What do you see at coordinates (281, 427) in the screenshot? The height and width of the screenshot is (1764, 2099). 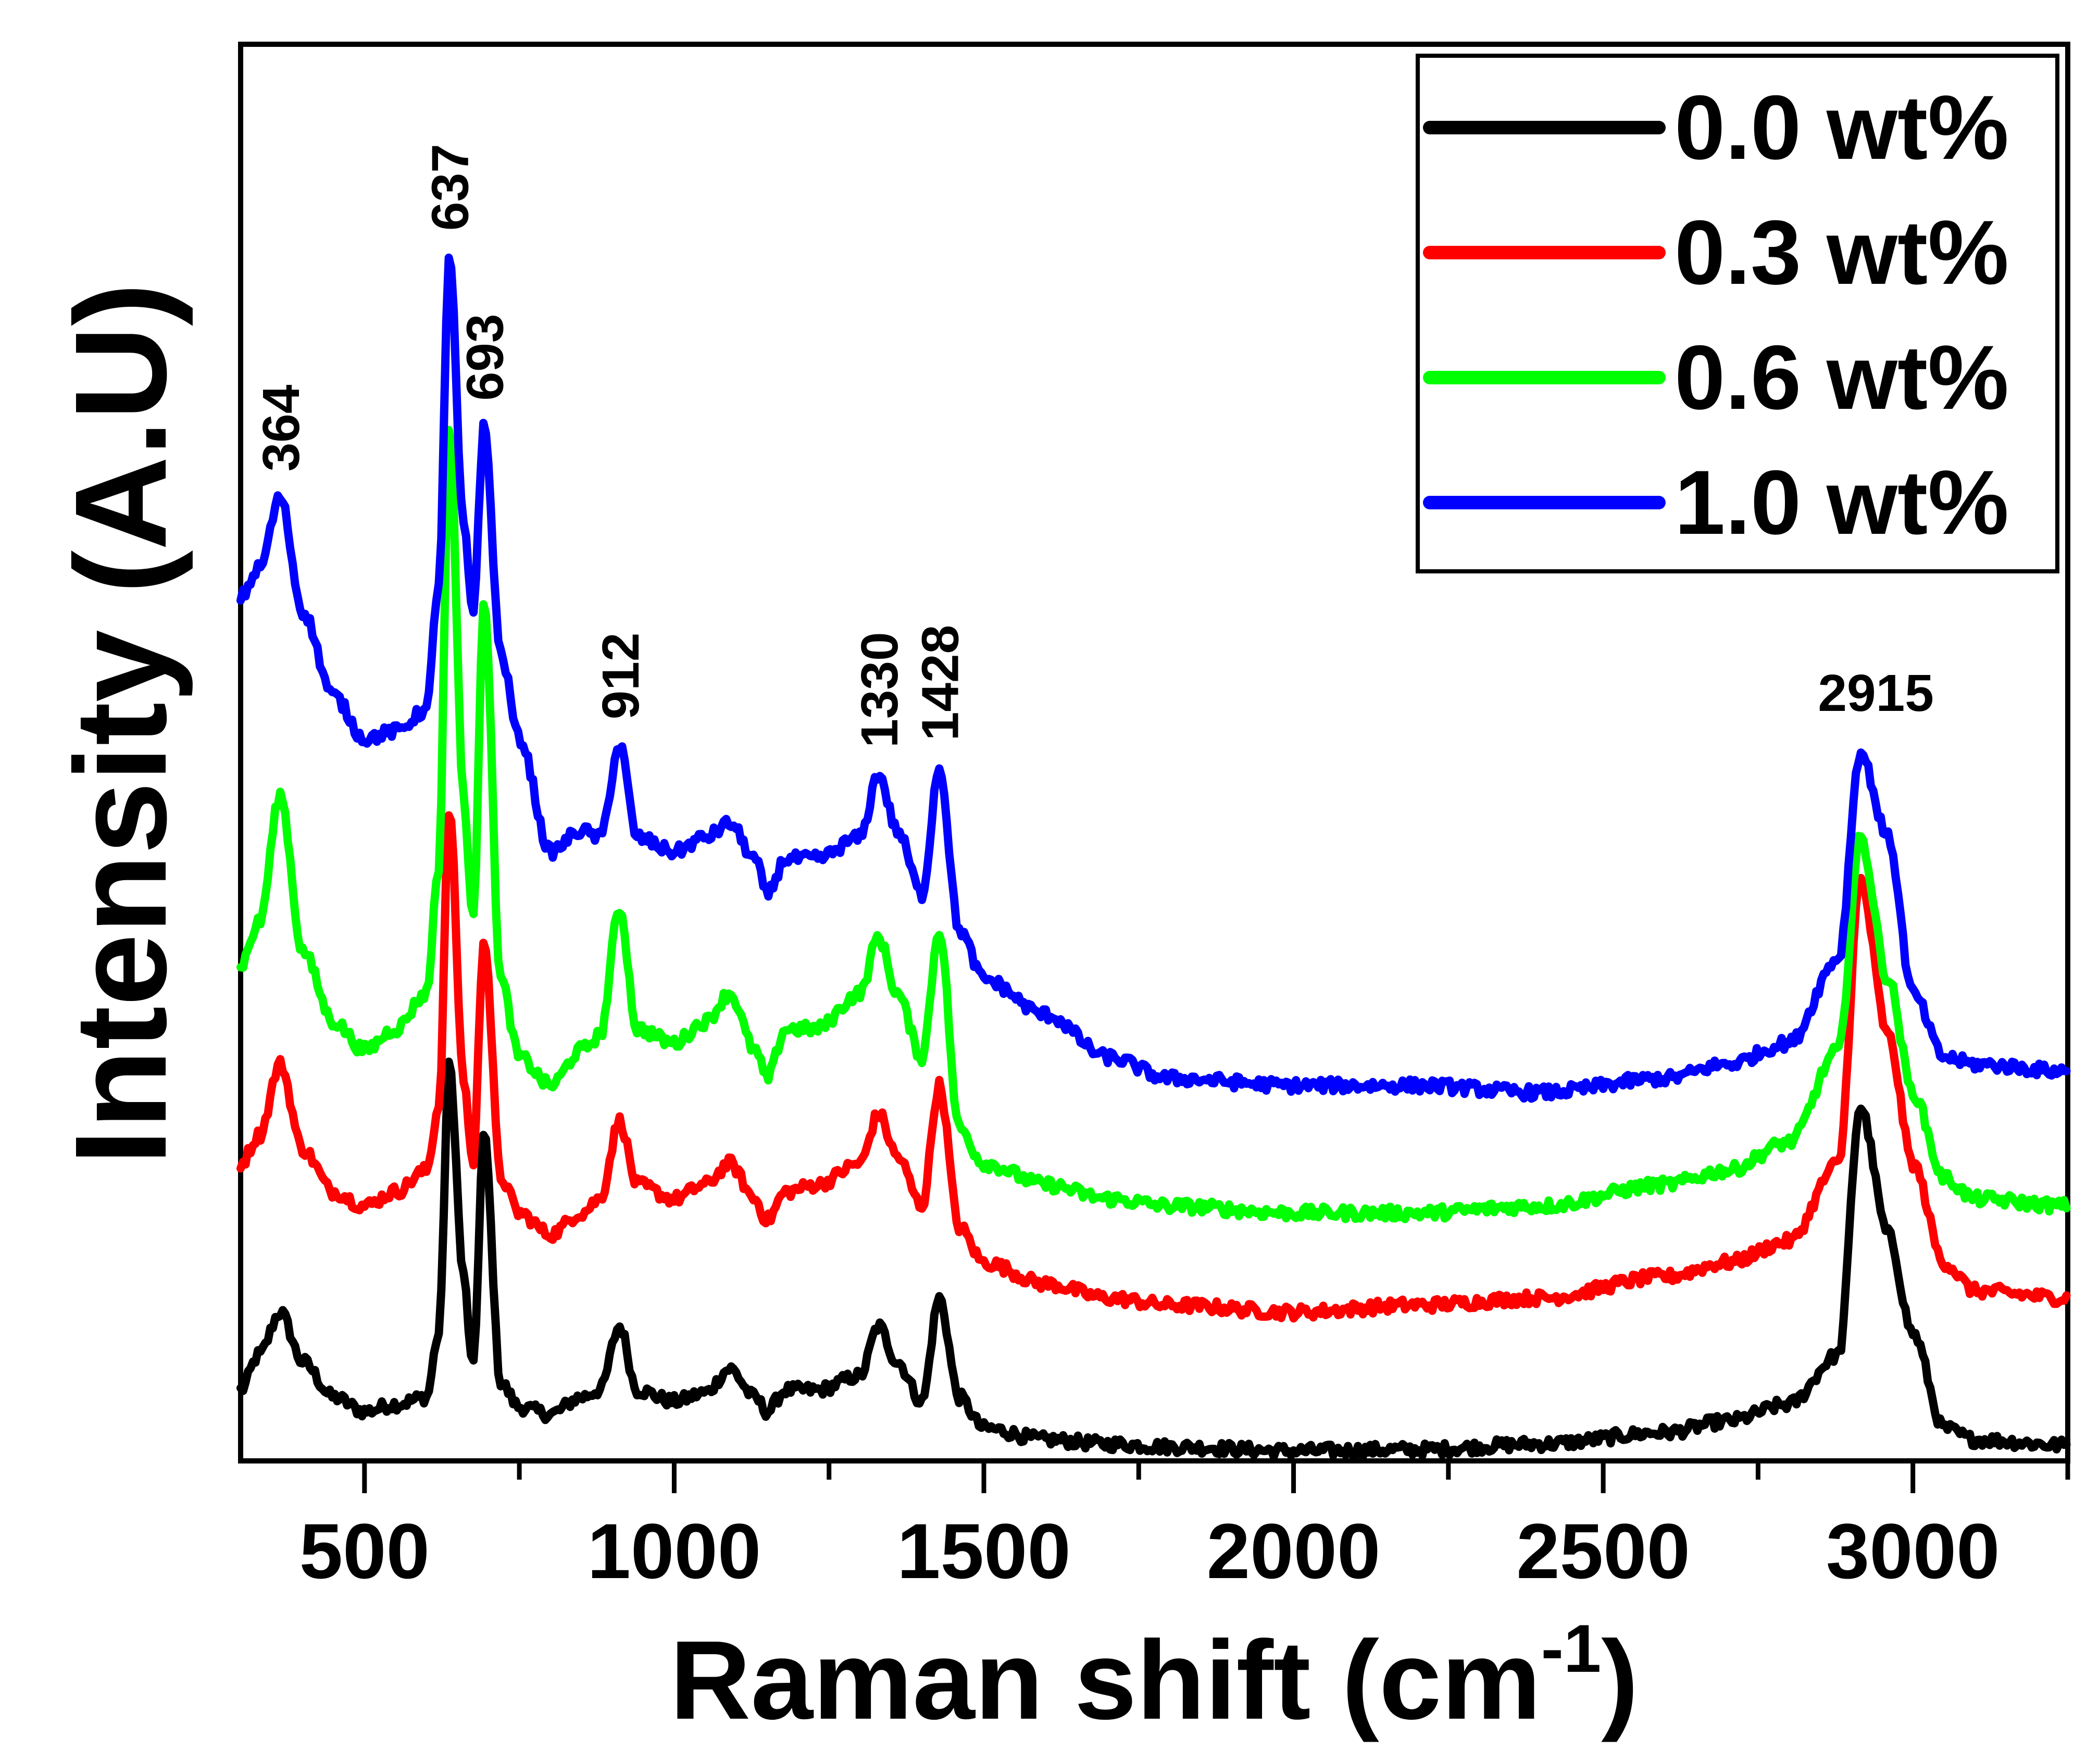 I see `peak-label-364: 364` at bounding box center [281, 427].